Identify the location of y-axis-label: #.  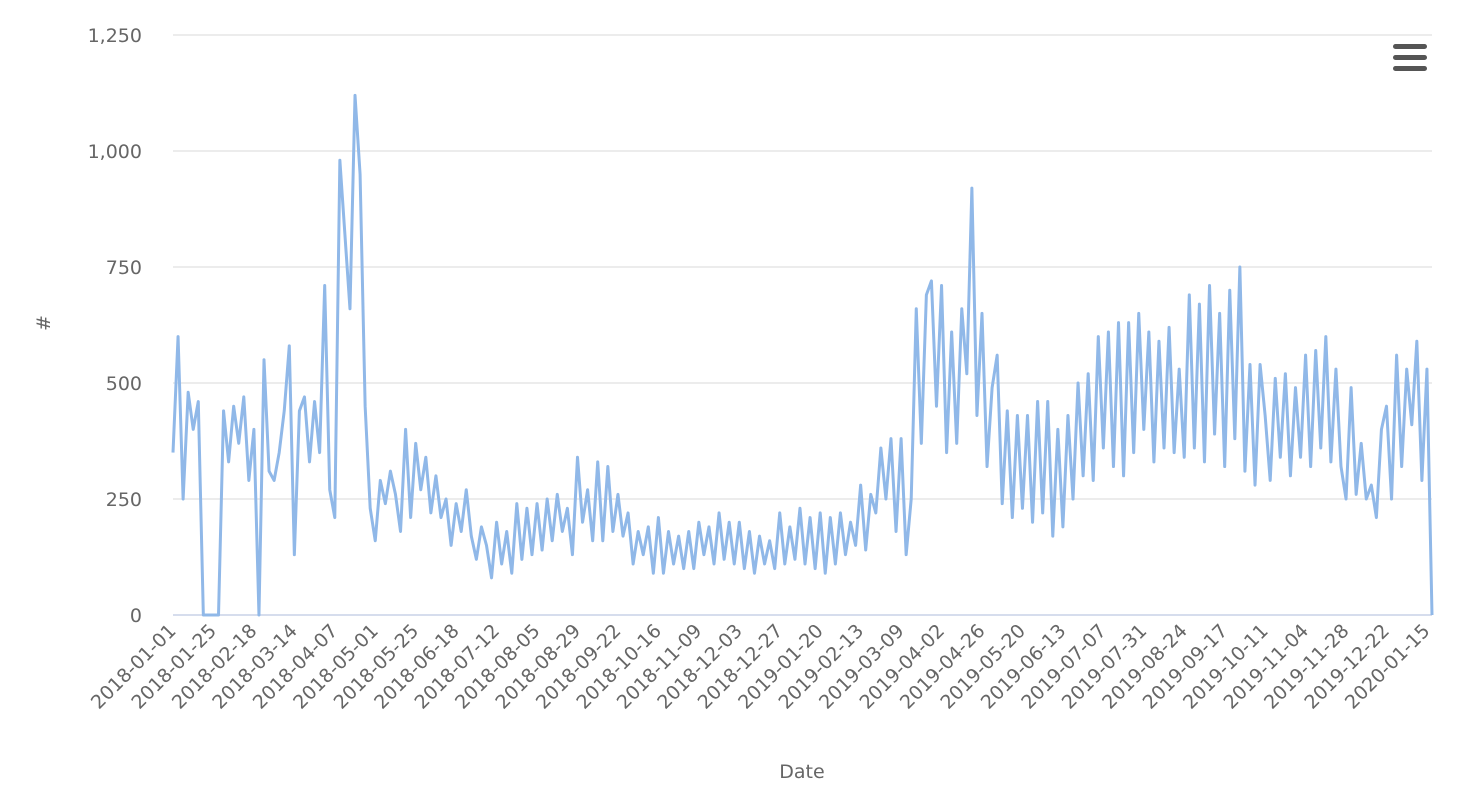
(44, 323).